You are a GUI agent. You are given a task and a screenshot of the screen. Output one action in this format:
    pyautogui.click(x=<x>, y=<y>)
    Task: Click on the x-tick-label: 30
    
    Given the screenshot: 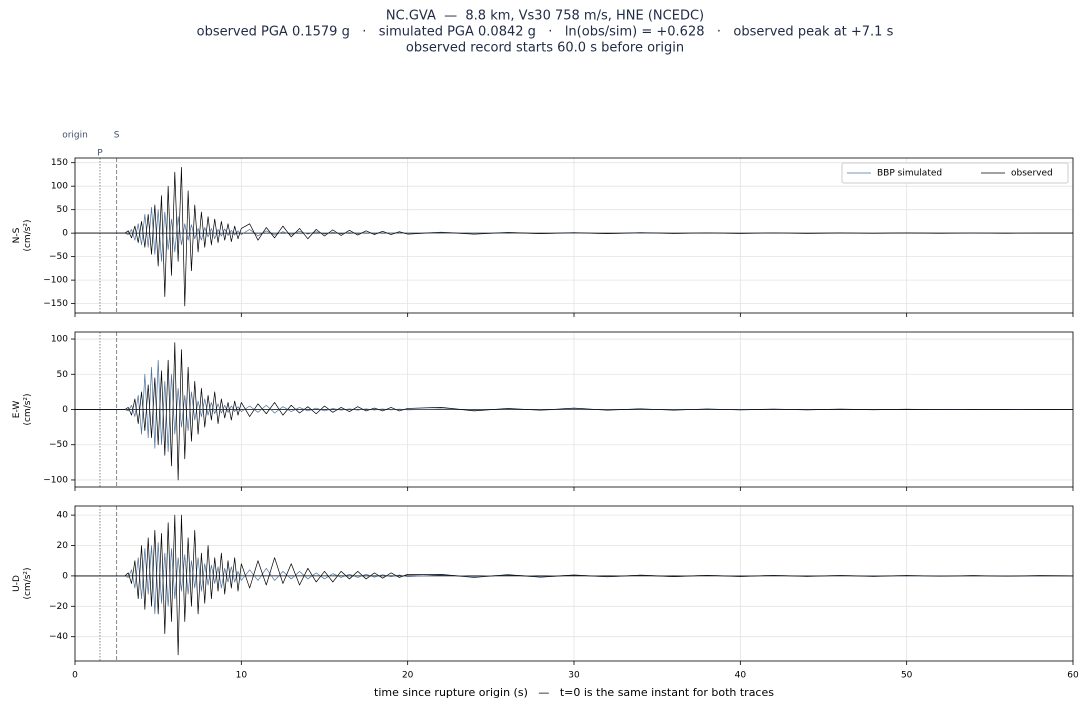 What is the action you would take?
    pyautogui.click(x=574, y=676)
    